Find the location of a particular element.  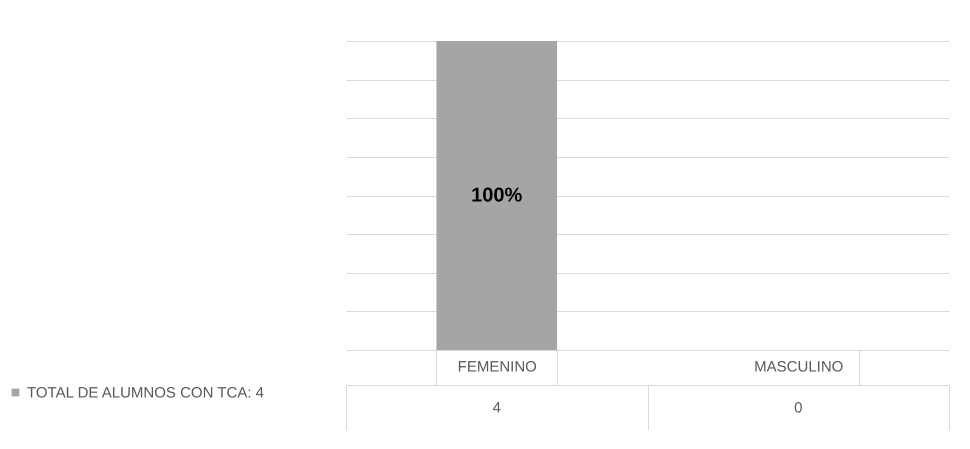

annotation: 100% is located at coordinates (497, 195).